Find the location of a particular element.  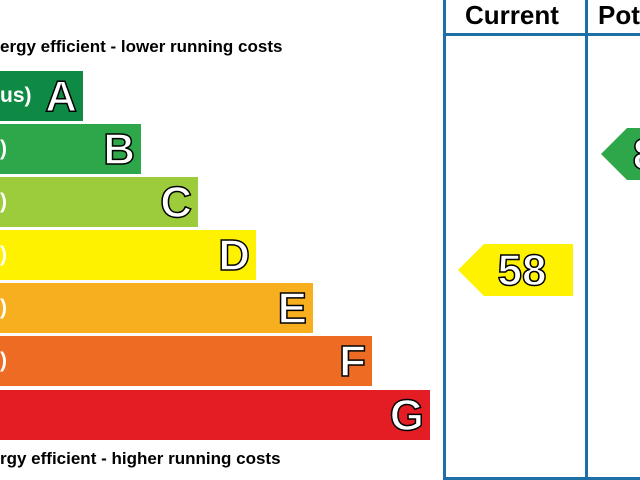

band-letter: C is located at coordinates (175, 202).